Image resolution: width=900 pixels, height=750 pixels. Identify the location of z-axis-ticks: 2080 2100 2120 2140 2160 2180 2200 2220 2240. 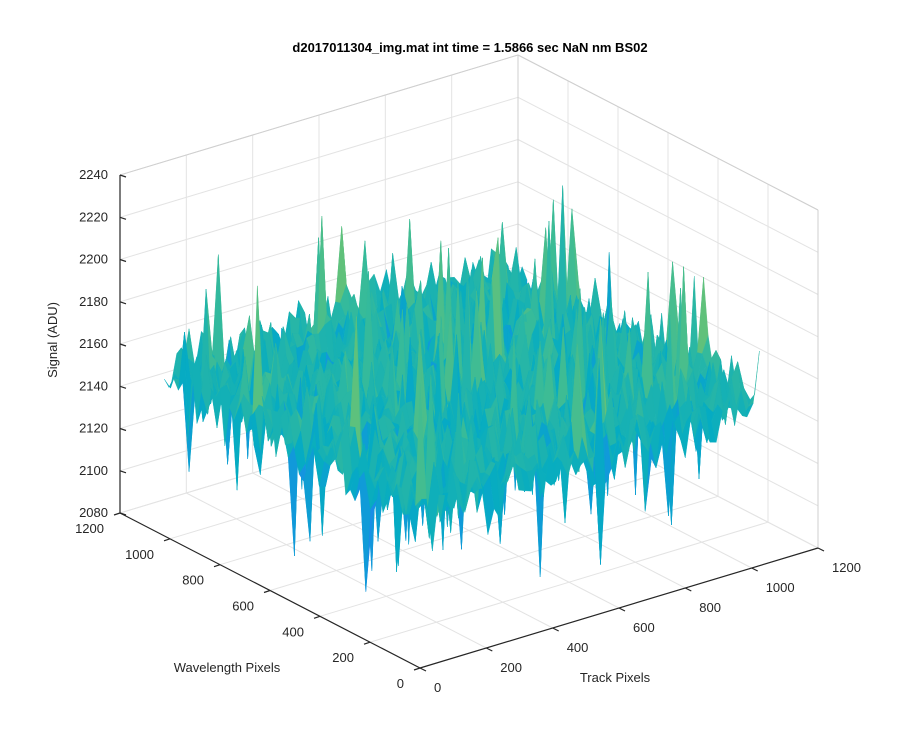
(103, 343).